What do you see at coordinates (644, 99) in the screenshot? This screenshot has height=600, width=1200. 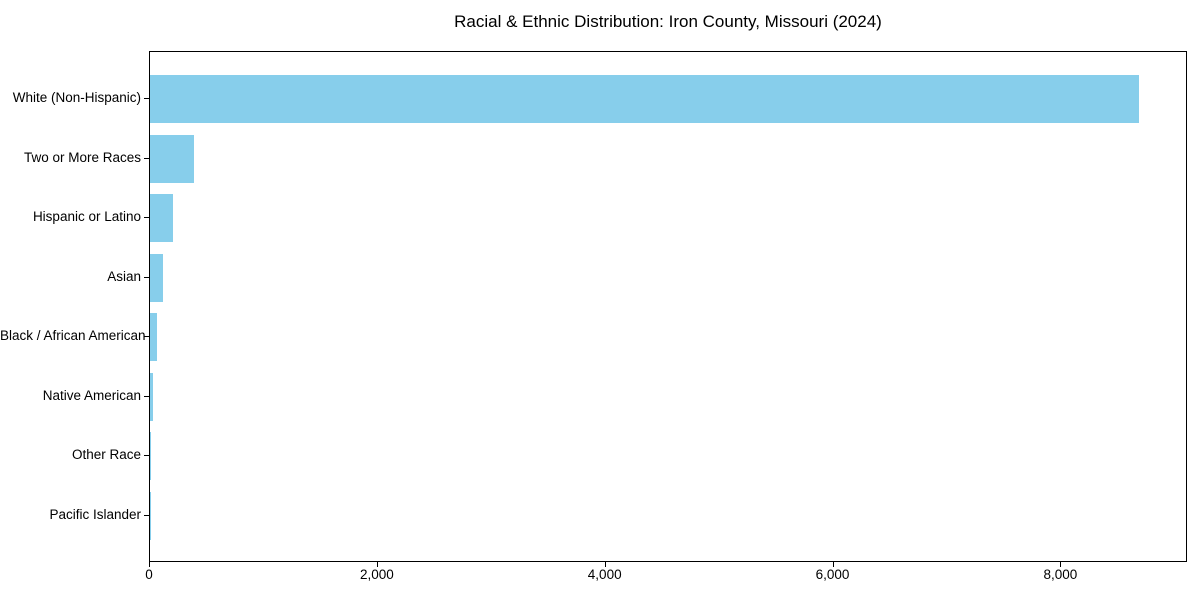 I see `bar-white-non-hispanic` at bounding box center [644, 99].